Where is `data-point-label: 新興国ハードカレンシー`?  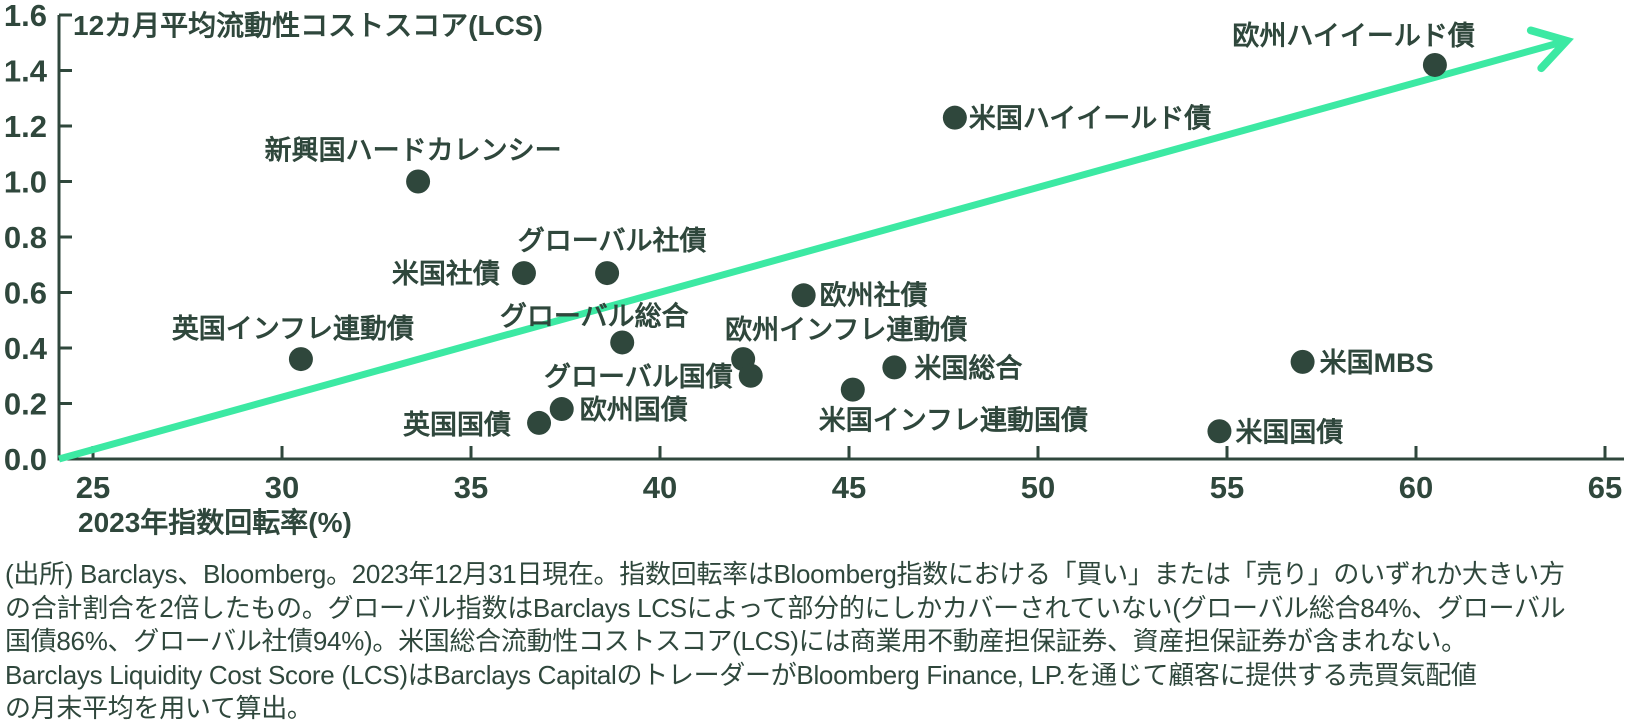
data-point-label: 新興国ハードカレンシー is located at coordinates (413, 150).